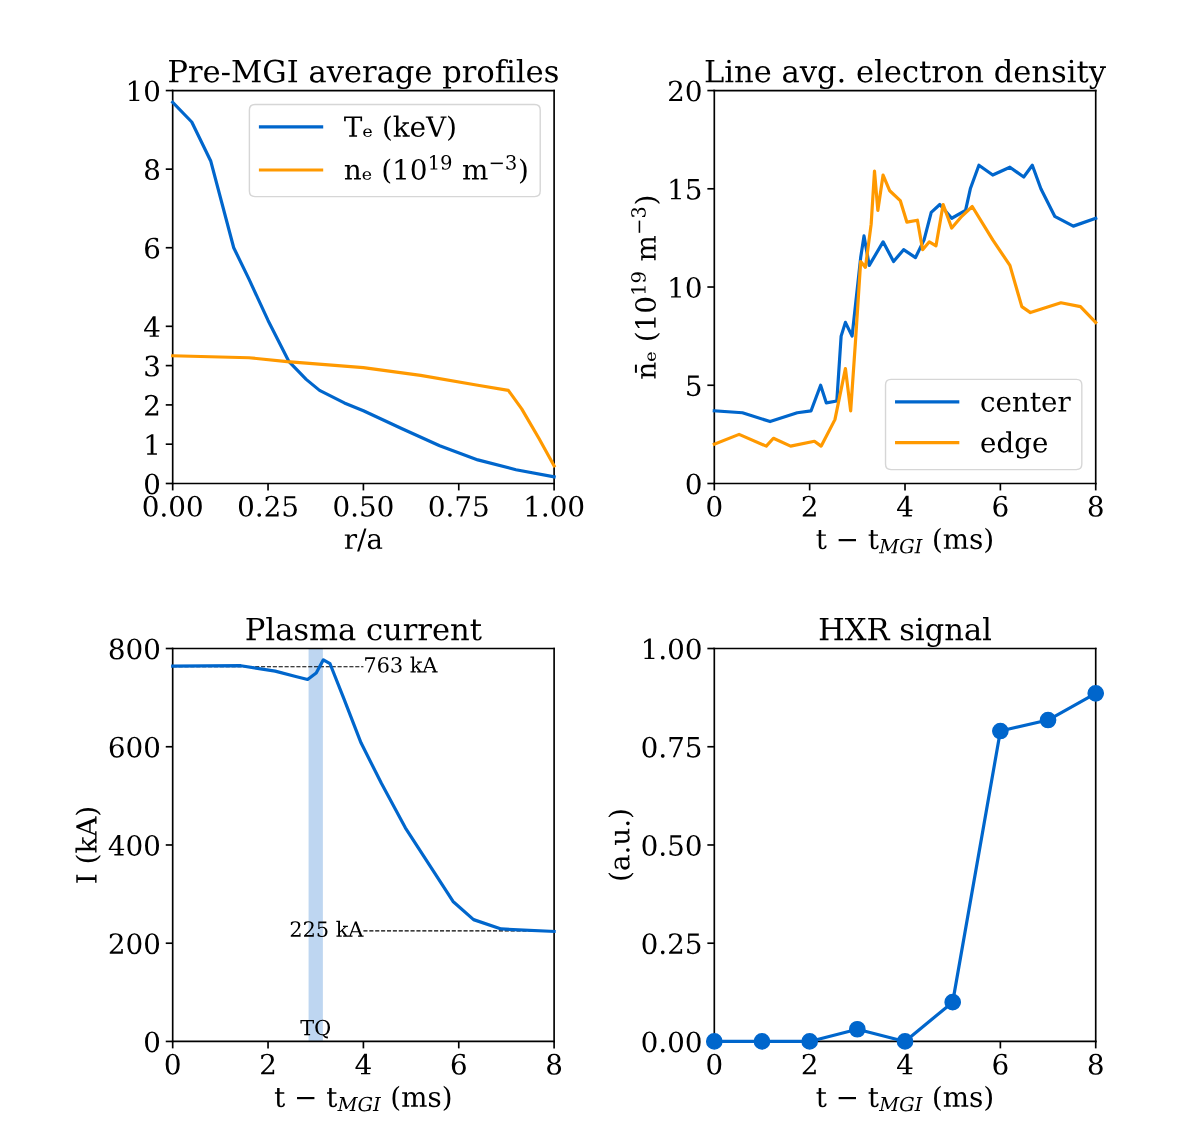  What do you see at coordinates (152, 170) in the screenshot?
I see `y-tick-label: 8` at bounding box center [152, 170].